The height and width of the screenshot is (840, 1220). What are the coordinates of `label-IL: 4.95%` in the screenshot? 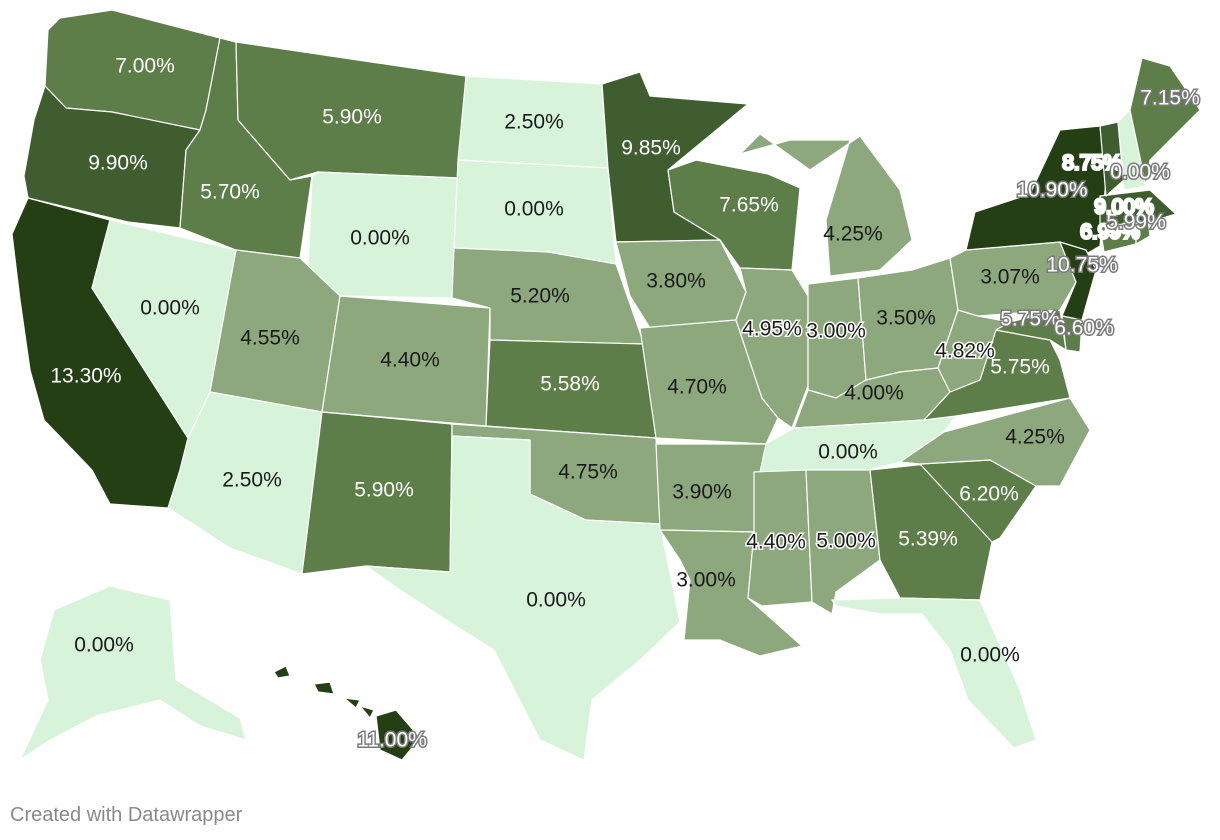 It's located at (772, 329).